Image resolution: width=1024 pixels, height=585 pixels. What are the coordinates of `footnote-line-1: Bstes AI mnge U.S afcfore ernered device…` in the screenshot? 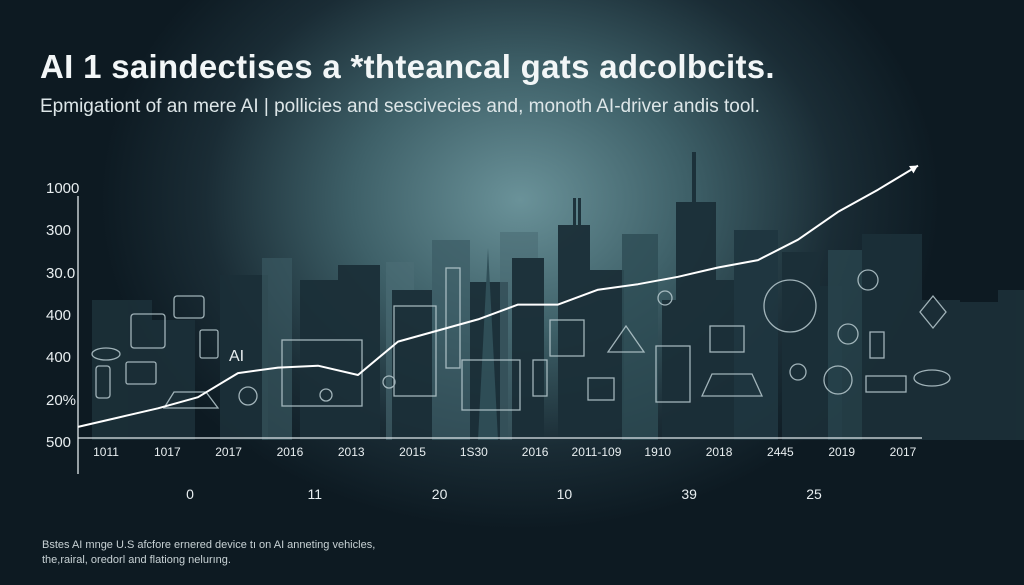 It's located at (209, 545).